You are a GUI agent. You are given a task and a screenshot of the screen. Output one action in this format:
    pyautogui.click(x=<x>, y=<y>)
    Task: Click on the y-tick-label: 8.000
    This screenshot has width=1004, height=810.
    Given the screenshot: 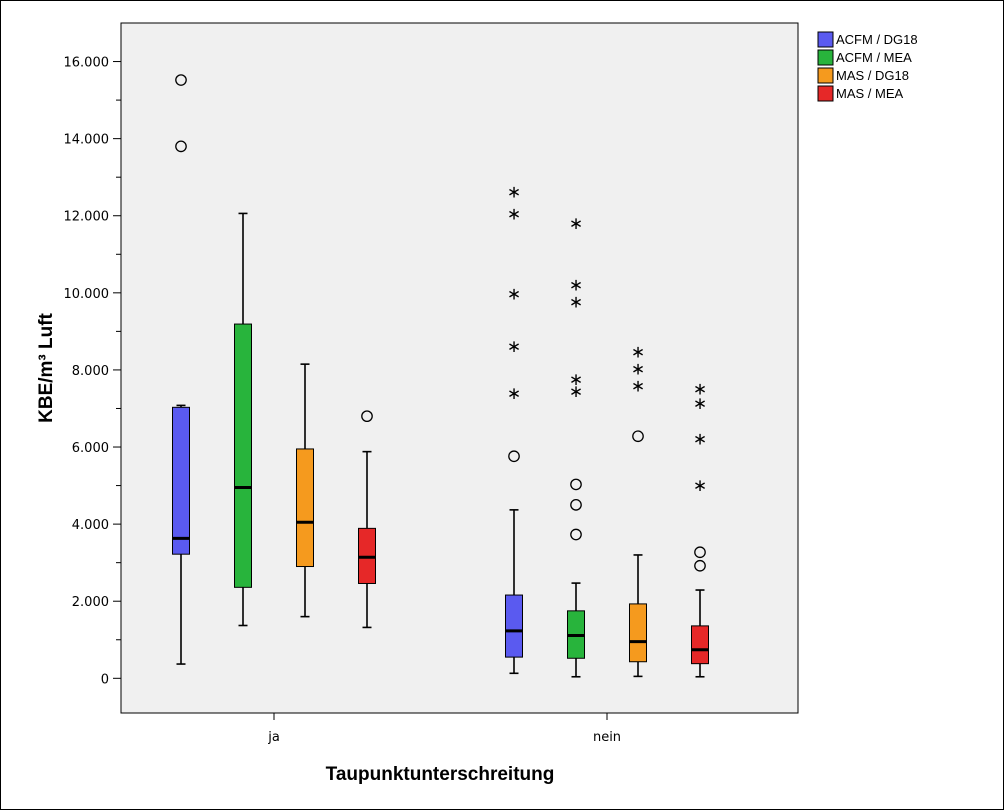 What is the action you would take?
    pyautogui.click(x=90, y=371)
    